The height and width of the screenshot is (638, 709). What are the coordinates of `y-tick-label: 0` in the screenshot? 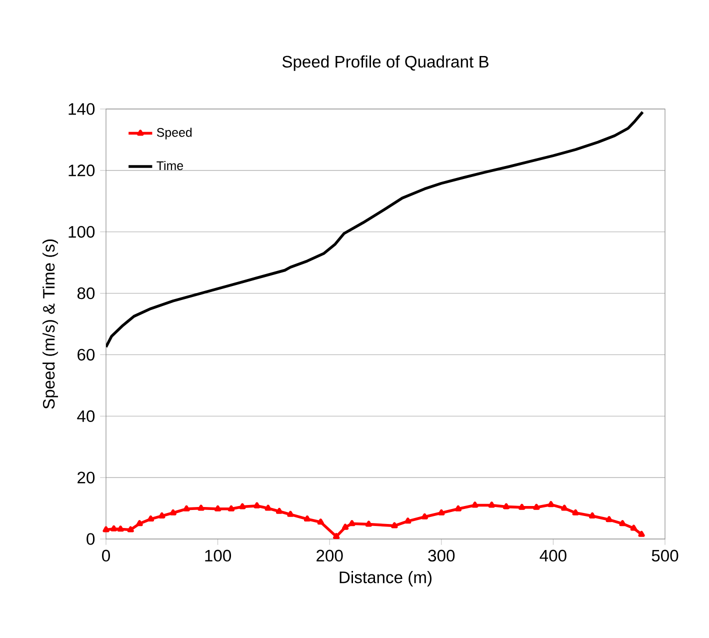 It's located at (90, 539).